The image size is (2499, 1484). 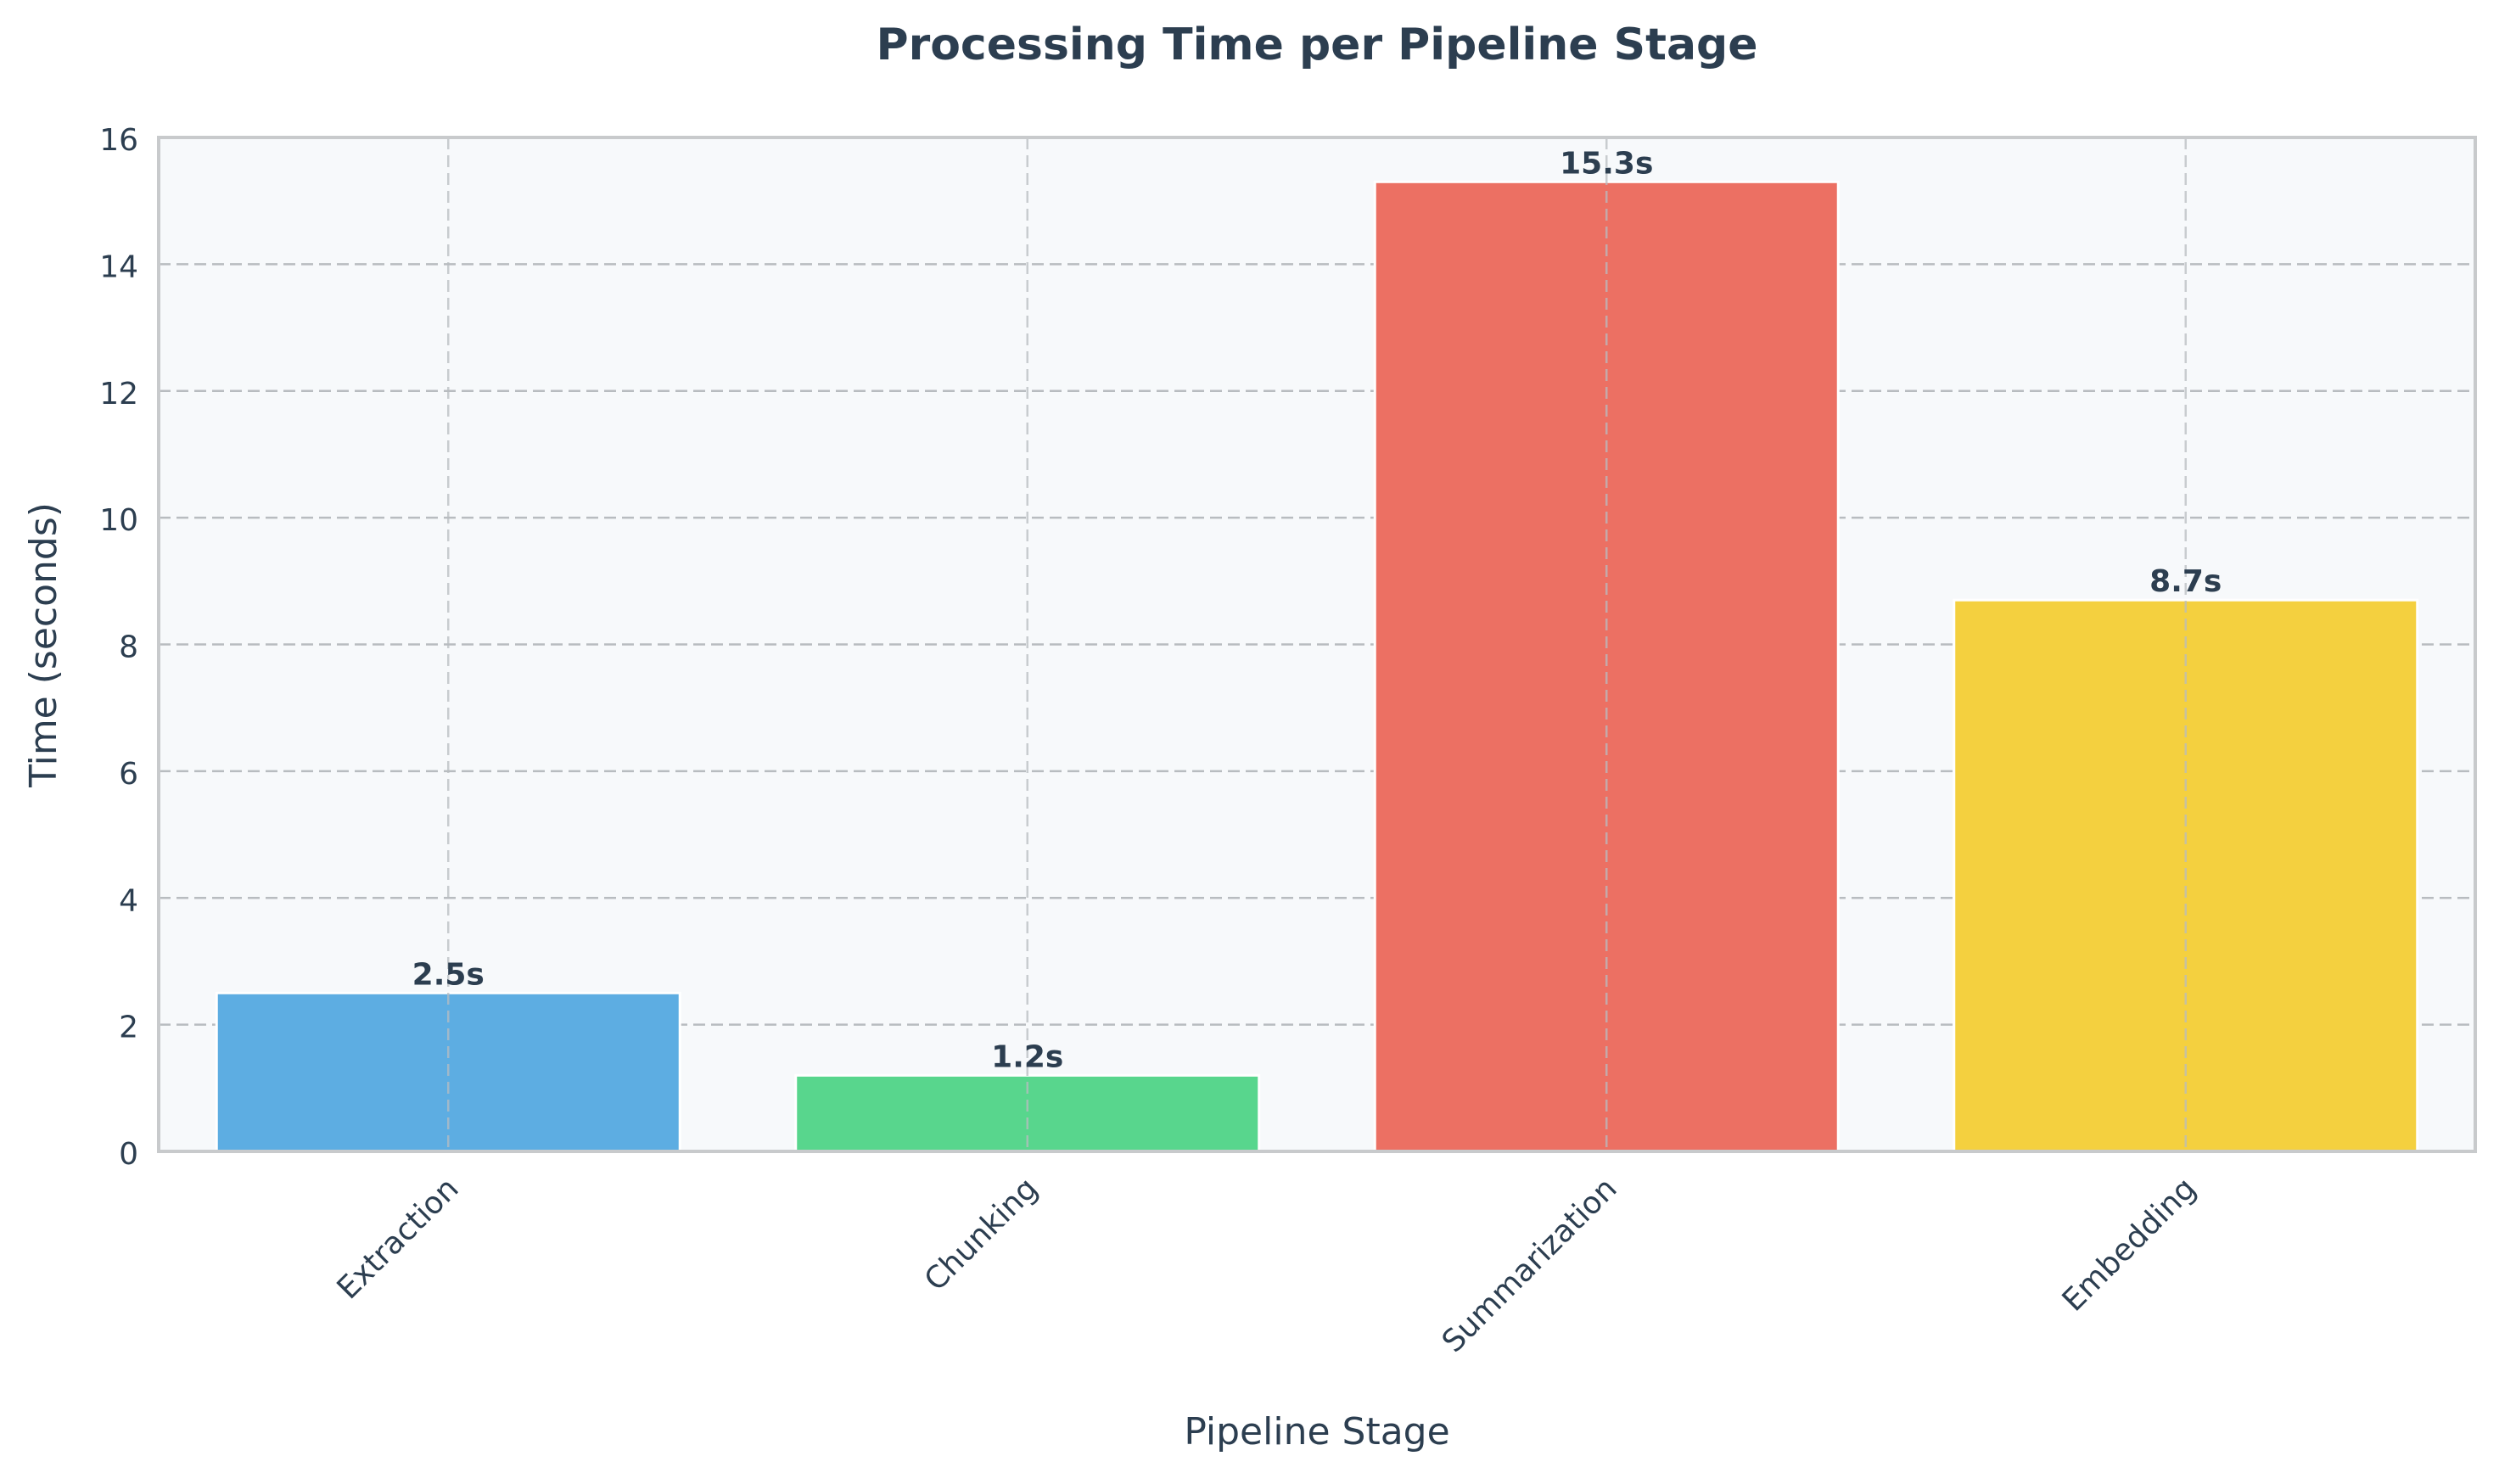 What do you see at coordinates (118, 140) in the screenshot?
I see `y-tick-label: 16` at bounding box center [118, 140].